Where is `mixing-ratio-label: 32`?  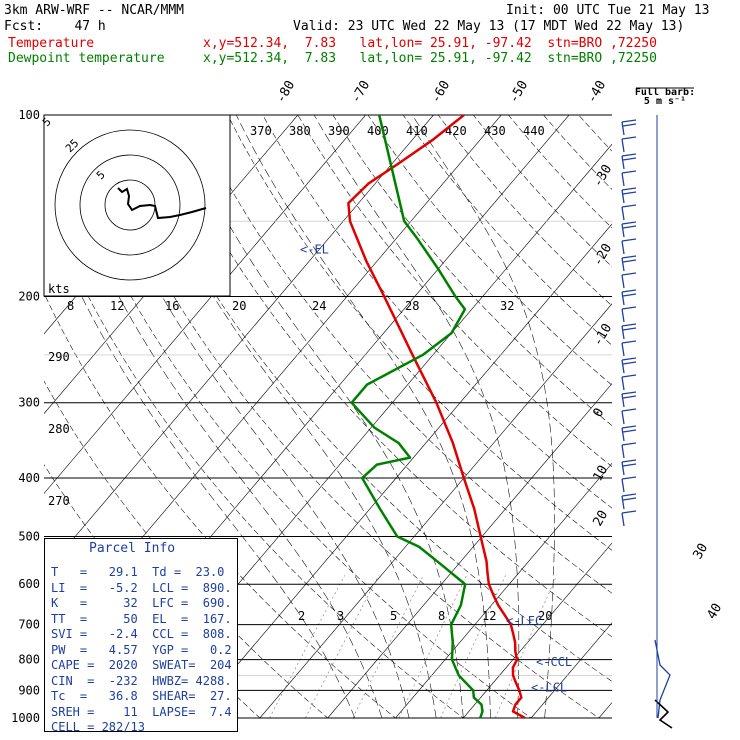
mixing-ratio-label: 32 is located at coordinates (507, 306).